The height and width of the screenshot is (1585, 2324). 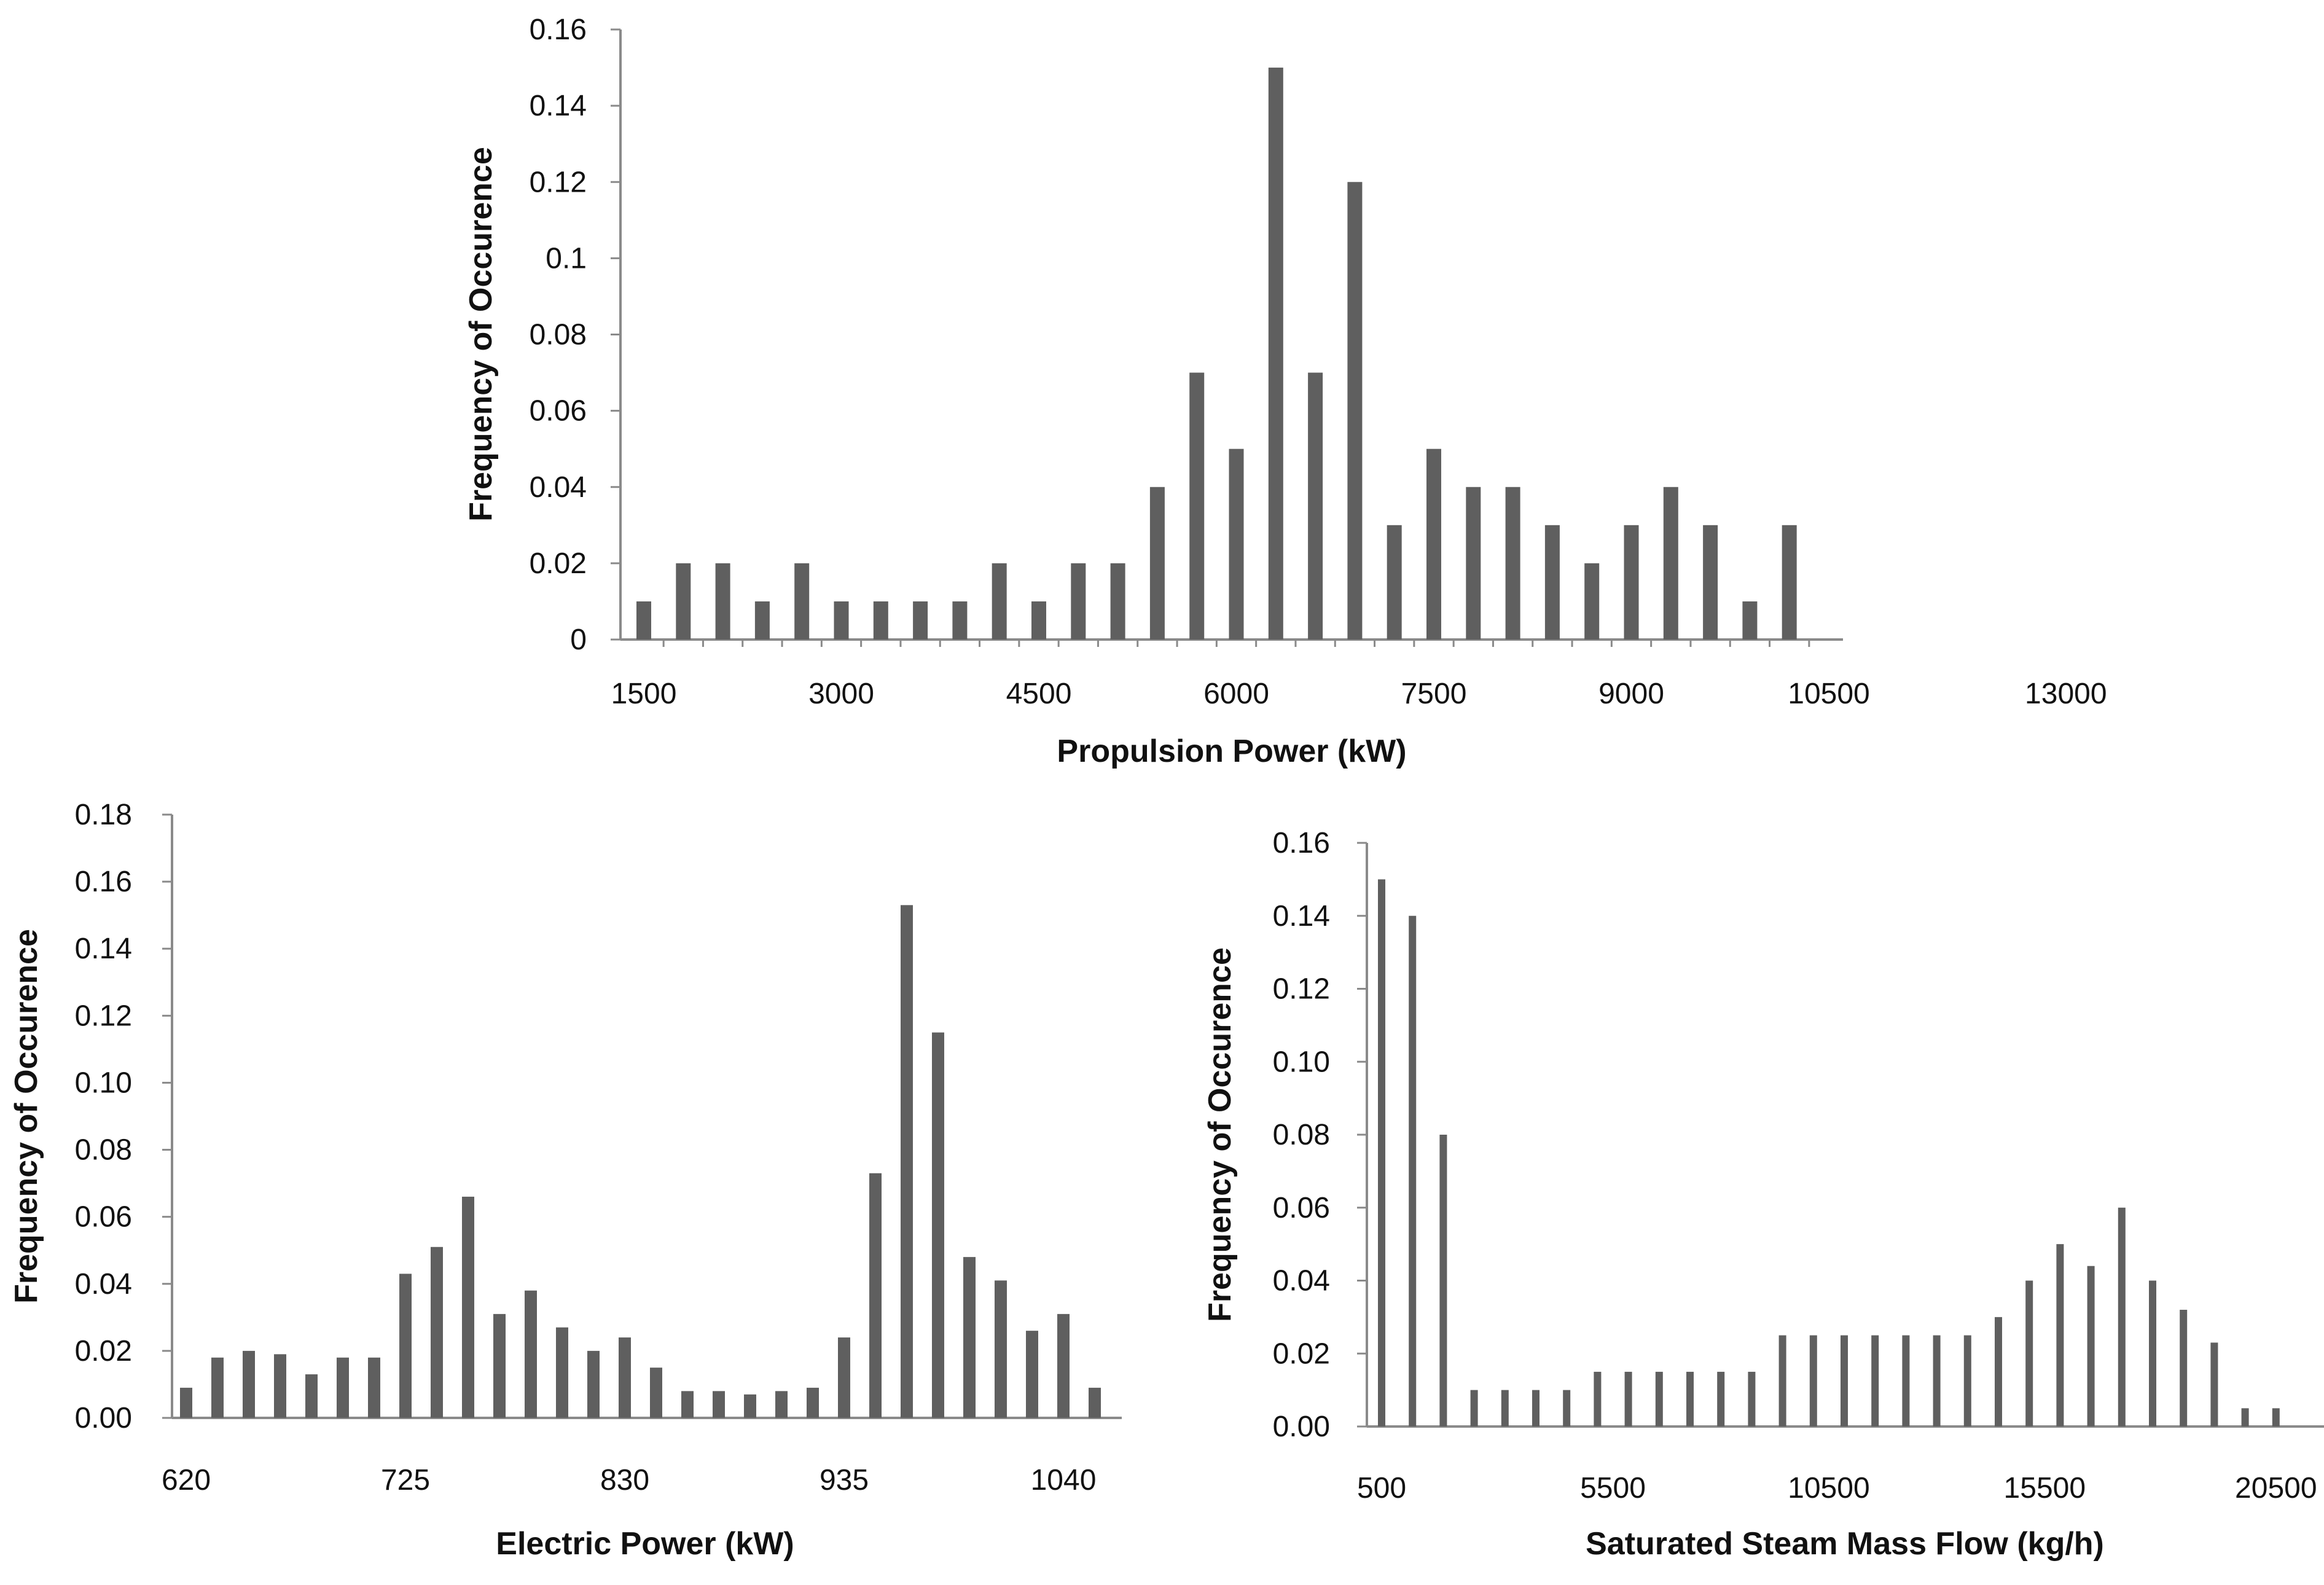 I want to click on x-axis-title: Saturated Steam Mass Flow (kg/h), so click(x=1845, y=1544).